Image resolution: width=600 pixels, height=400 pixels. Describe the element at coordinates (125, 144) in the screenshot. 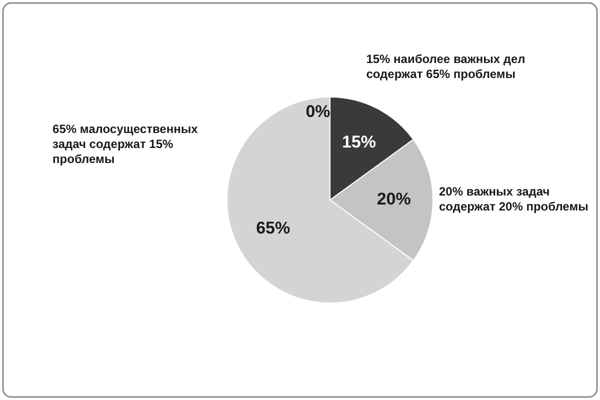

I see `slice-label: 65% малосущественных задач содержат 15% проблемы` at that location.